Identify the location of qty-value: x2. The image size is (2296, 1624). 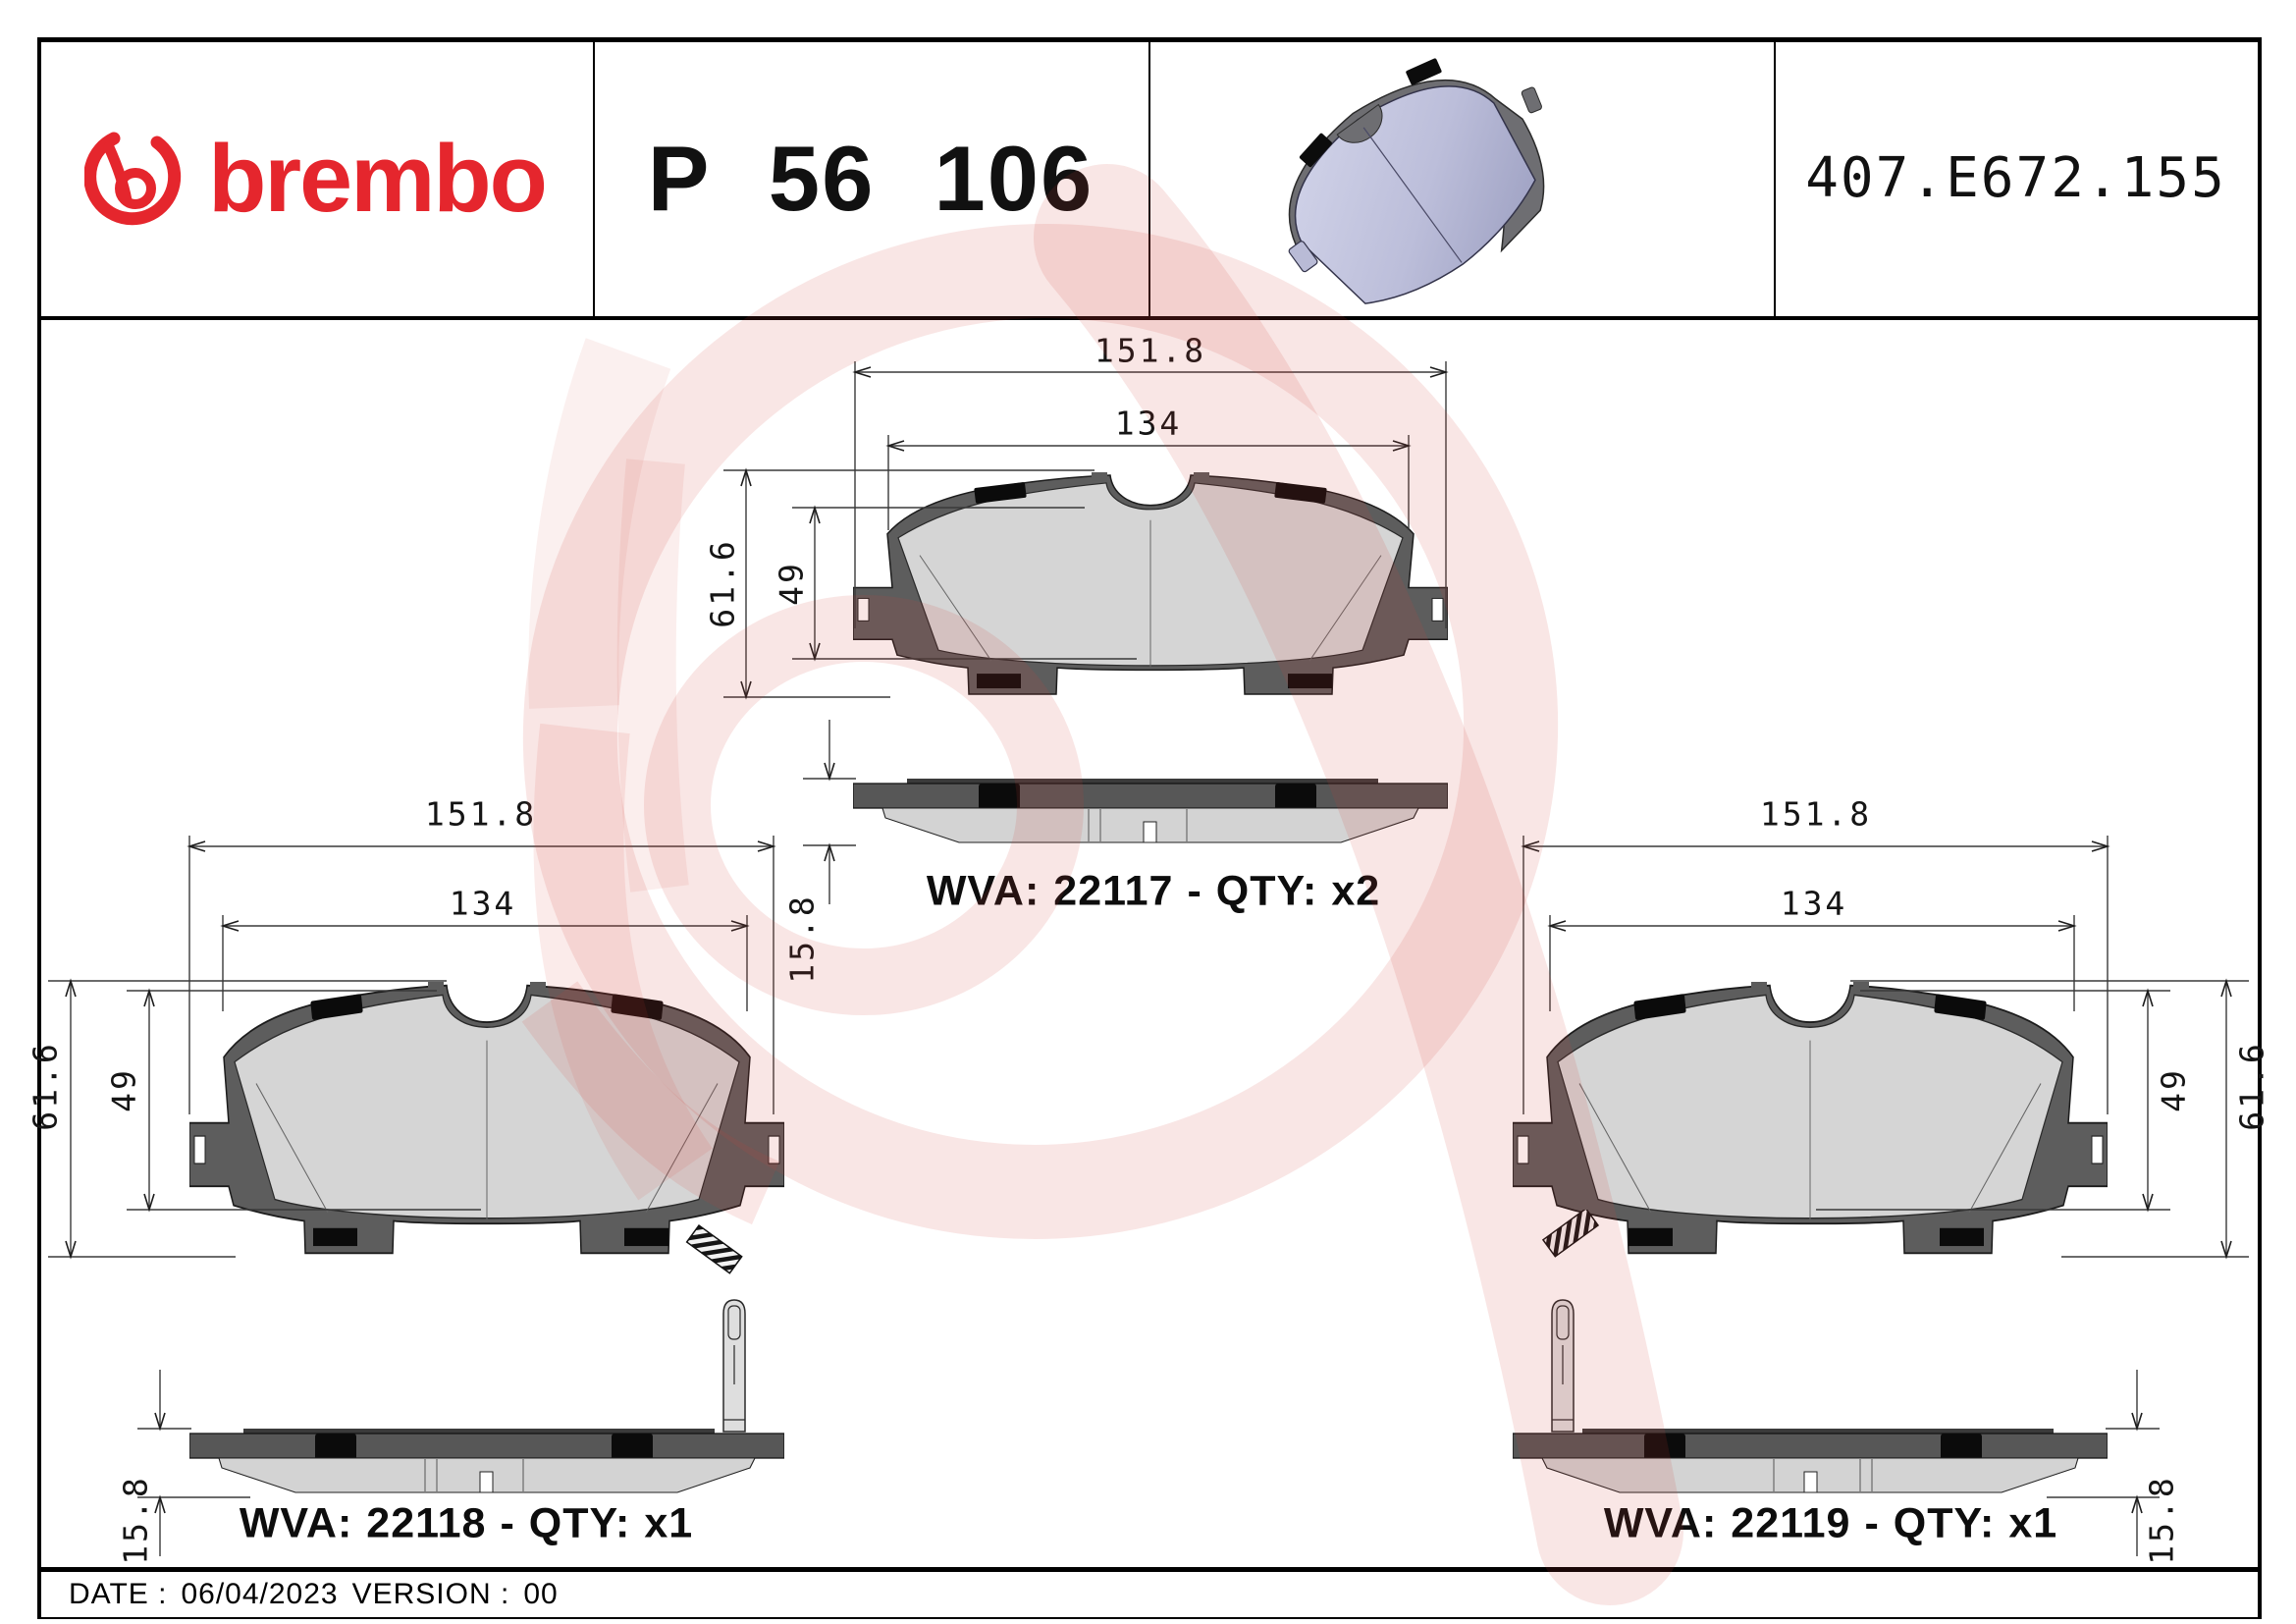
(1356, 891).